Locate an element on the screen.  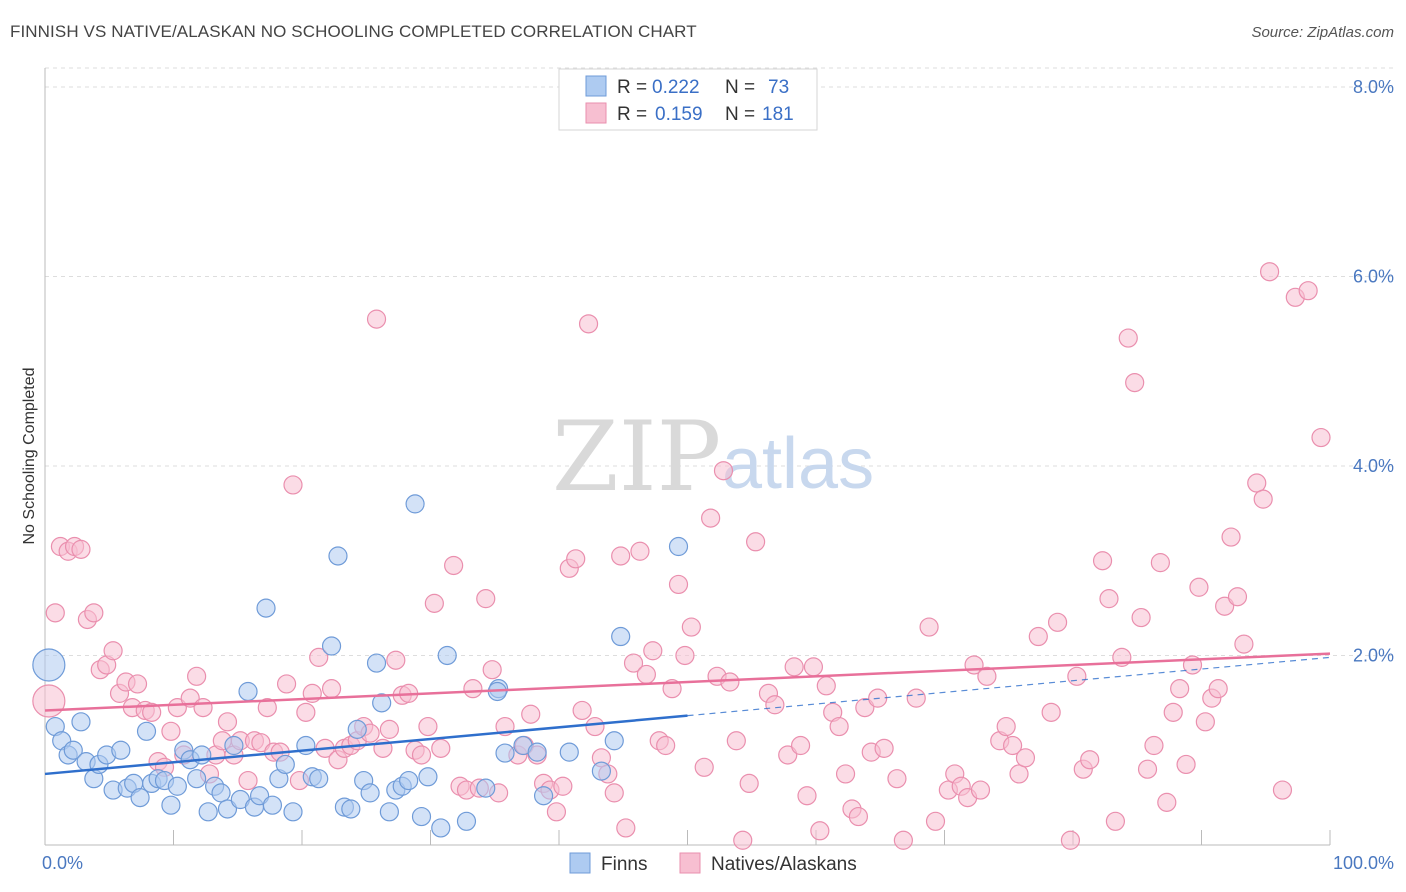
watermark-atlas: atlas is located at coordinates (798, 464).